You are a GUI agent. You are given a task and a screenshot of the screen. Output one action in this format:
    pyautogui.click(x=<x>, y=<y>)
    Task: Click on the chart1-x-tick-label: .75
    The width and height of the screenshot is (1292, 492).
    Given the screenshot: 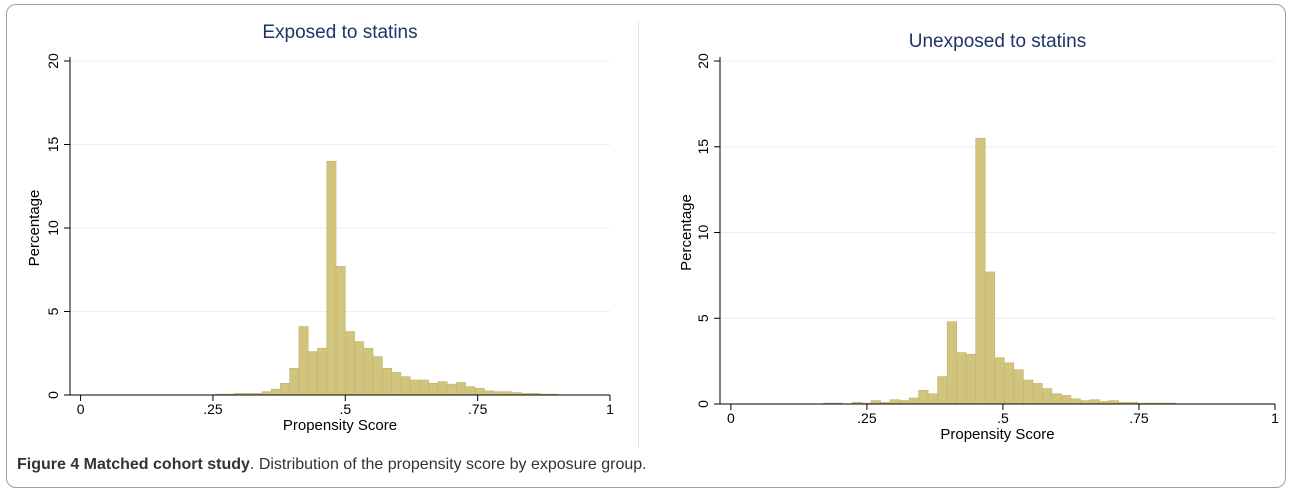 What is the action you would take?
    pyautogui.click(x=1139, y=418)
    